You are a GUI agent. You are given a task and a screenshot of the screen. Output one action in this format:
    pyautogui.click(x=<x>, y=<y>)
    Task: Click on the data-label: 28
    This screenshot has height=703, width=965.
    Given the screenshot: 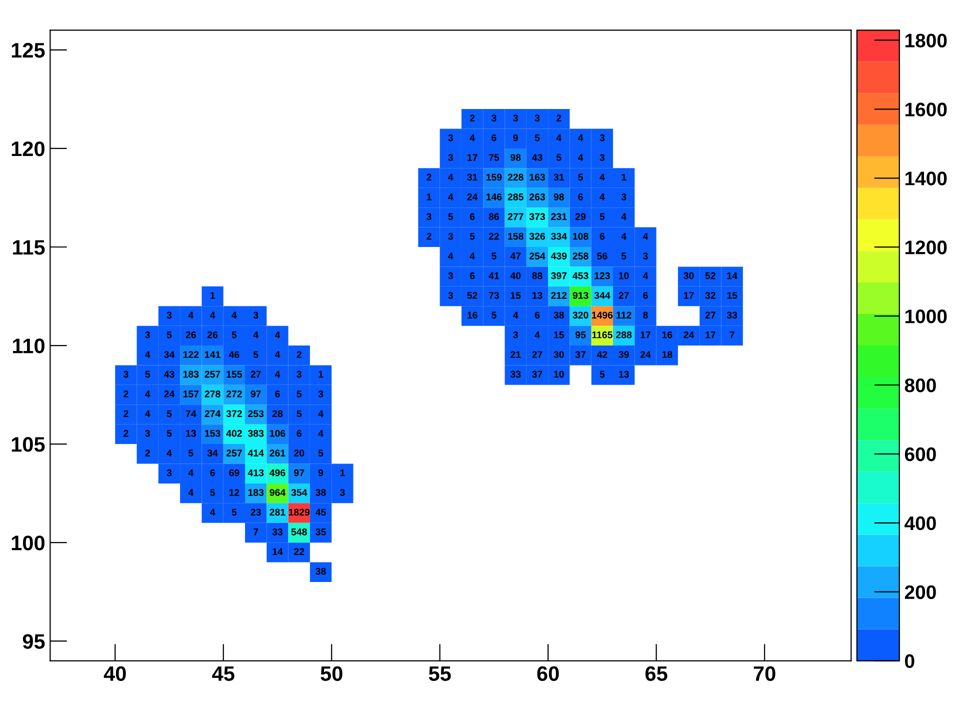 What is the action you would take?
    pyautogui.click(x=277, y=414)
    